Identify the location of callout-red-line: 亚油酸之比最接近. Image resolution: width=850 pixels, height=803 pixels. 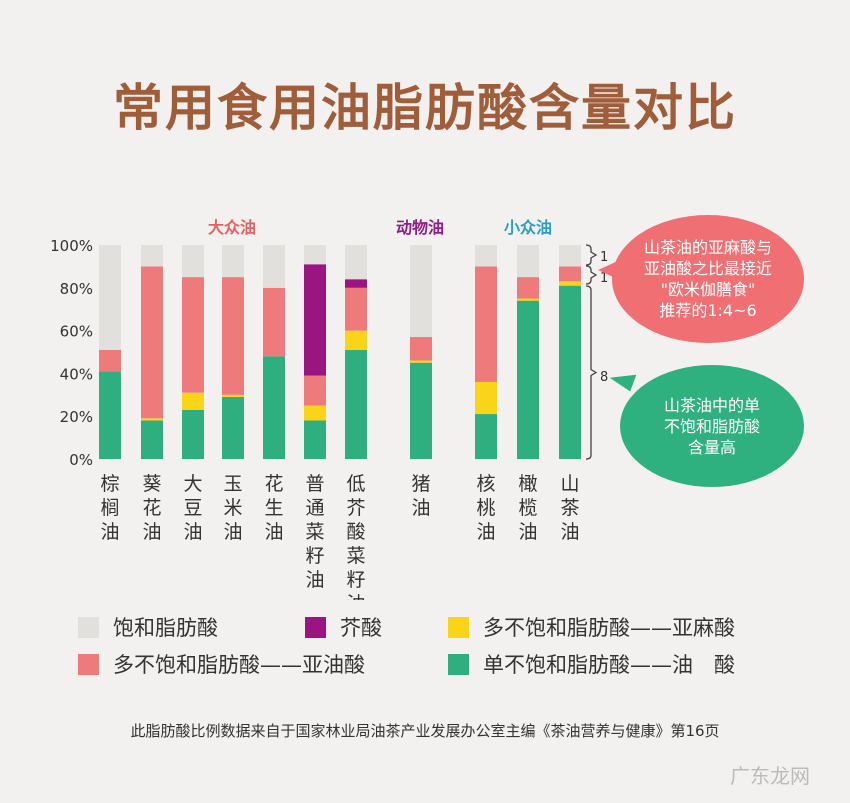
(707, 268).